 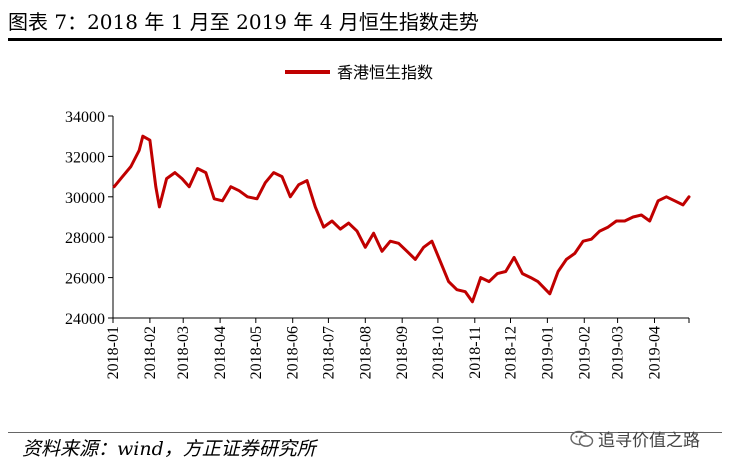 What do you see at coordinates (365, 39) in the screenshot?
I see `title-rule` at bounding box center [365, 39].